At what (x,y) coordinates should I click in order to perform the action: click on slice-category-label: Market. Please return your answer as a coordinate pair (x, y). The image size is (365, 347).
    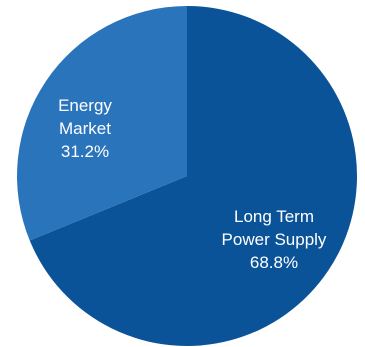
    Looking at the image, I should click on (85, 128).